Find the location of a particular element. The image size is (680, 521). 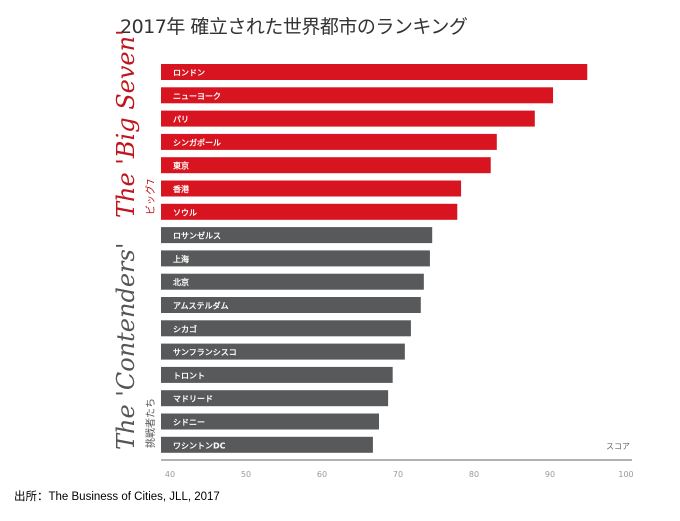

bar-label: シンガポール is located at coordinates (197, 142).